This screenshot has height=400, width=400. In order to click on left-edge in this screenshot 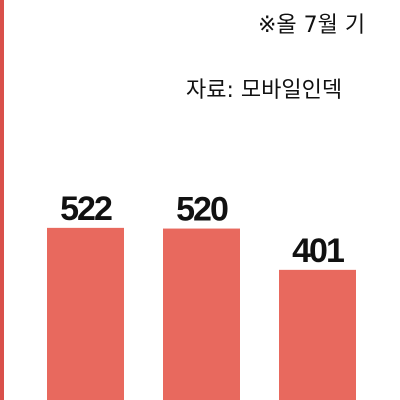, I will do `click(2, 200)`.